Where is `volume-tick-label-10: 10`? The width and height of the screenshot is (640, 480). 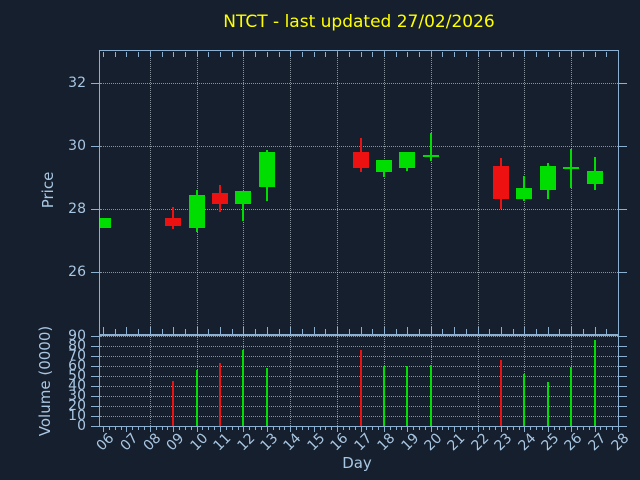 volume-tick-label-10: 10 is located at coordinates (77, 416).